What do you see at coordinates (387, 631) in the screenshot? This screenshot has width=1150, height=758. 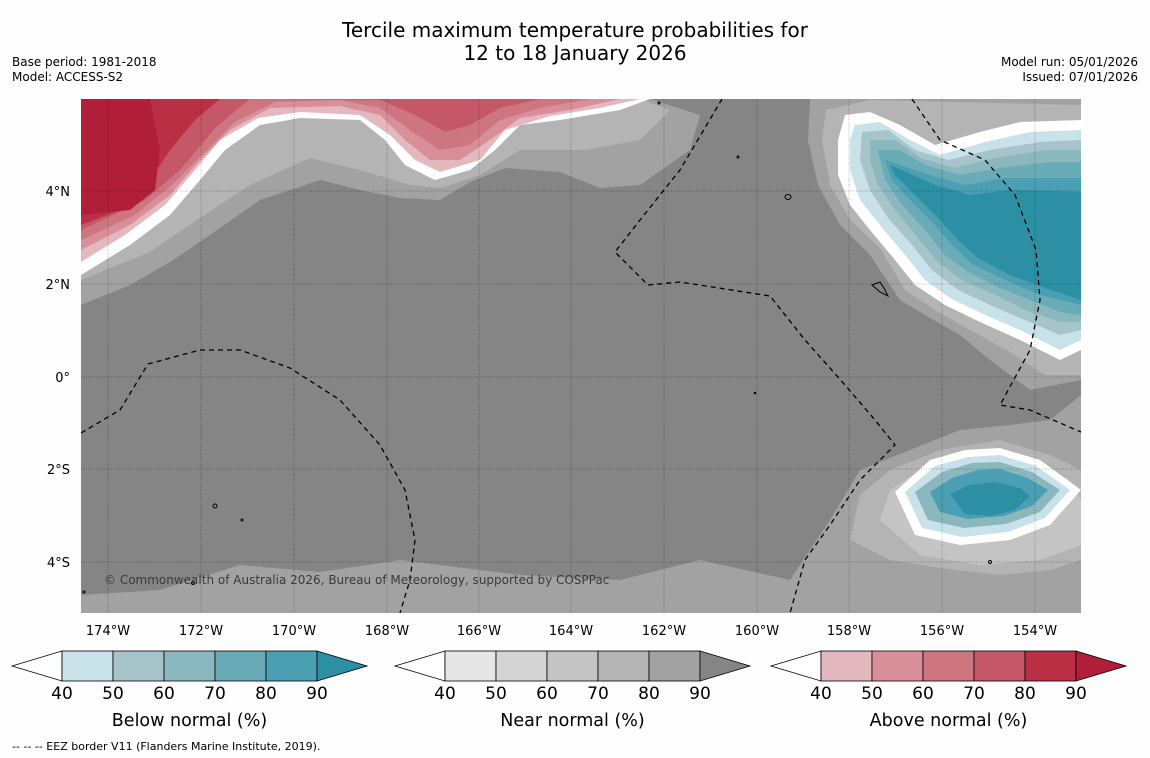 I see `lon-label: 168°W` at bounding box center [387, 631].